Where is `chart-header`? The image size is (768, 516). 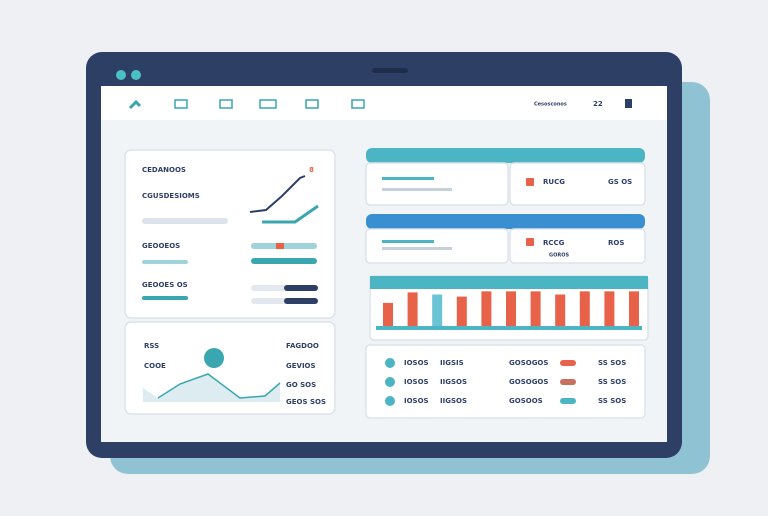
chart-header is located at coordinates (509, 282).